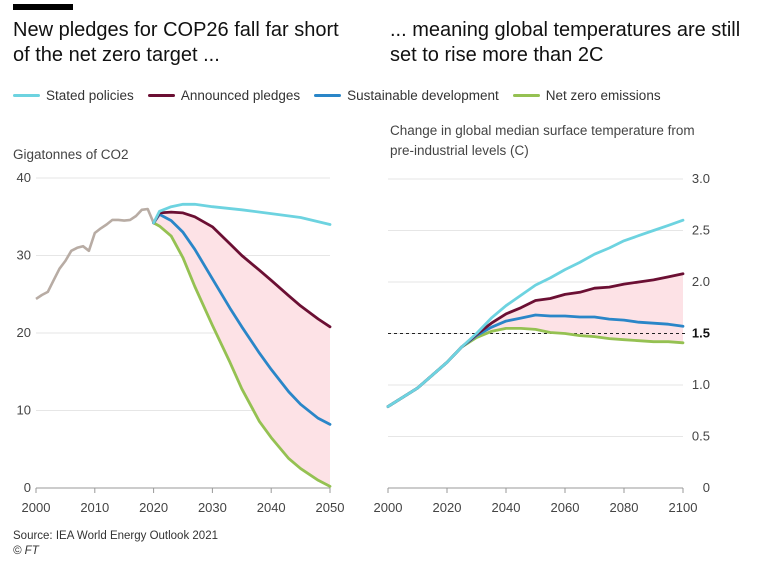 Image resolution: width=768 pixels, height=563 pixels. I want to click on legend-item-sustainable-development: Sustainable development, so click(406, 95).